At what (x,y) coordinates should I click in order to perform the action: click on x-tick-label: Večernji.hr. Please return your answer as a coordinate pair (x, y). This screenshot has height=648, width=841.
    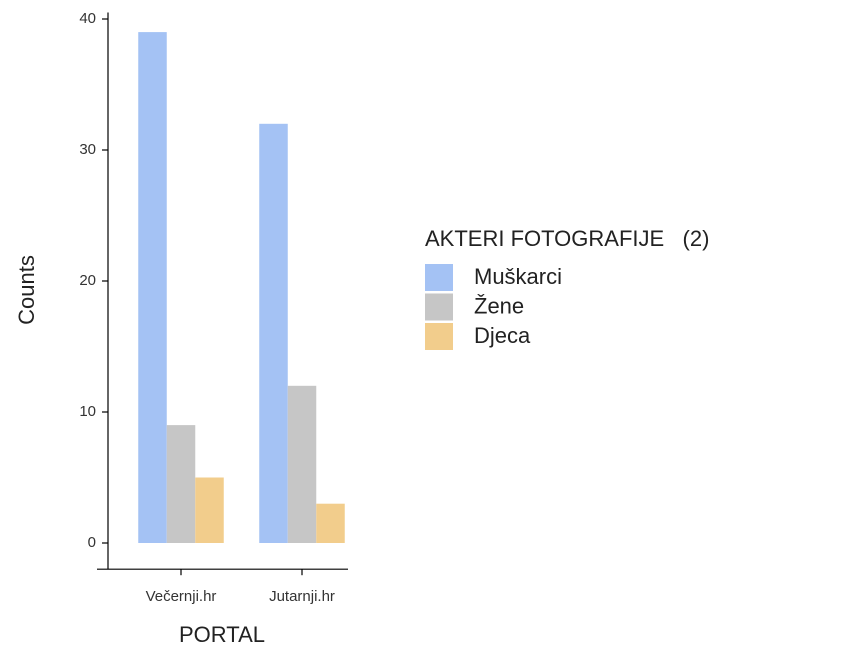
    Looking at the image, I should click on (181, 596).